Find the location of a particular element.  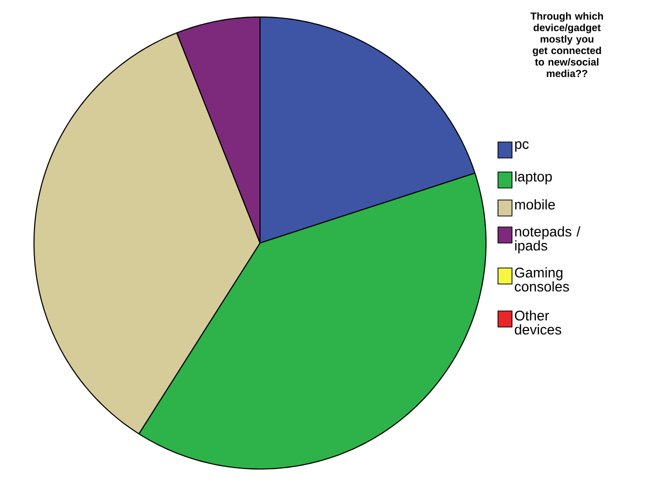

legend-label: mobile is located at coordinates (535, 204).